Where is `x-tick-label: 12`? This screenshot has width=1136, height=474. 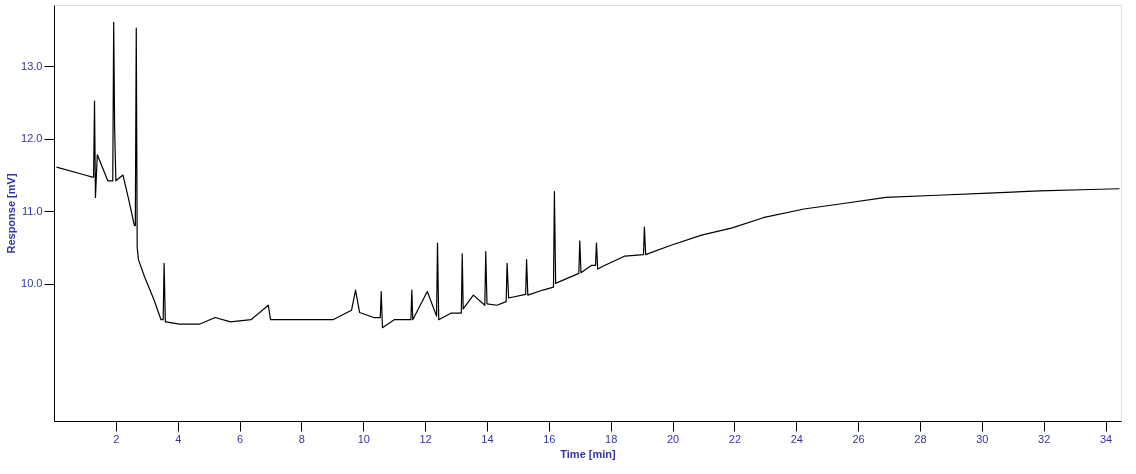
x-tick-label: 12 is located at coordinates (425, 438).